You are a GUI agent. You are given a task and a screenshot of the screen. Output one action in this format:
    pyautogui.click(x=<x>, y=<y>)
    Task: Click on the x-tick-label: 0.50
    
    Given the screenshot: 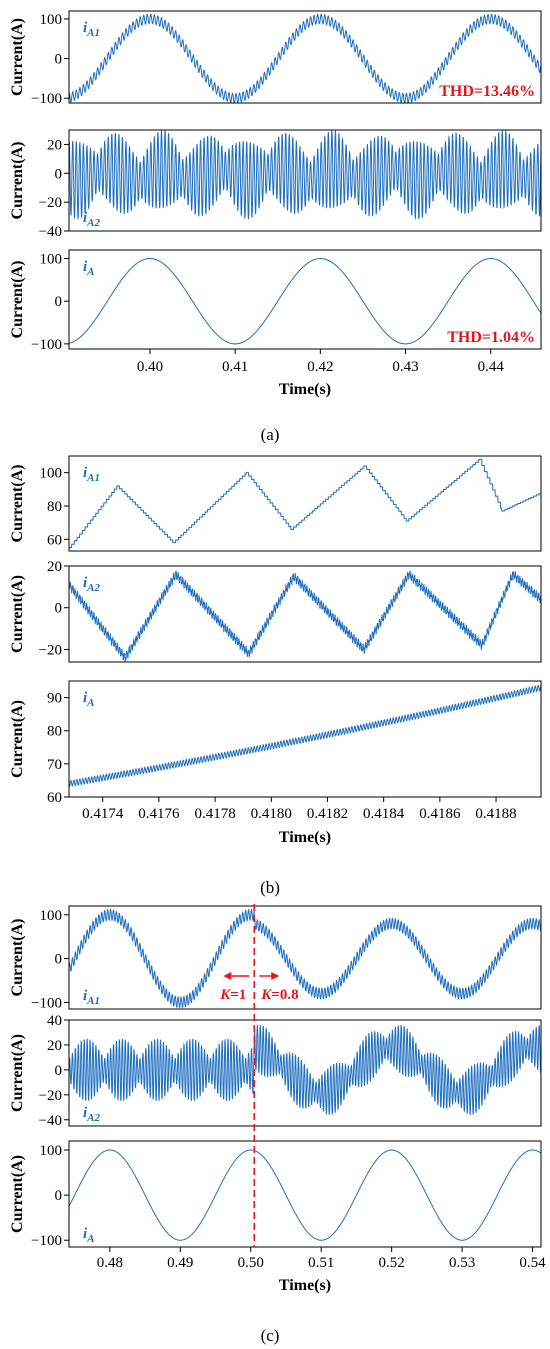 What is the action you would take?
    pyautogui.click(x=251, y=1263)
    